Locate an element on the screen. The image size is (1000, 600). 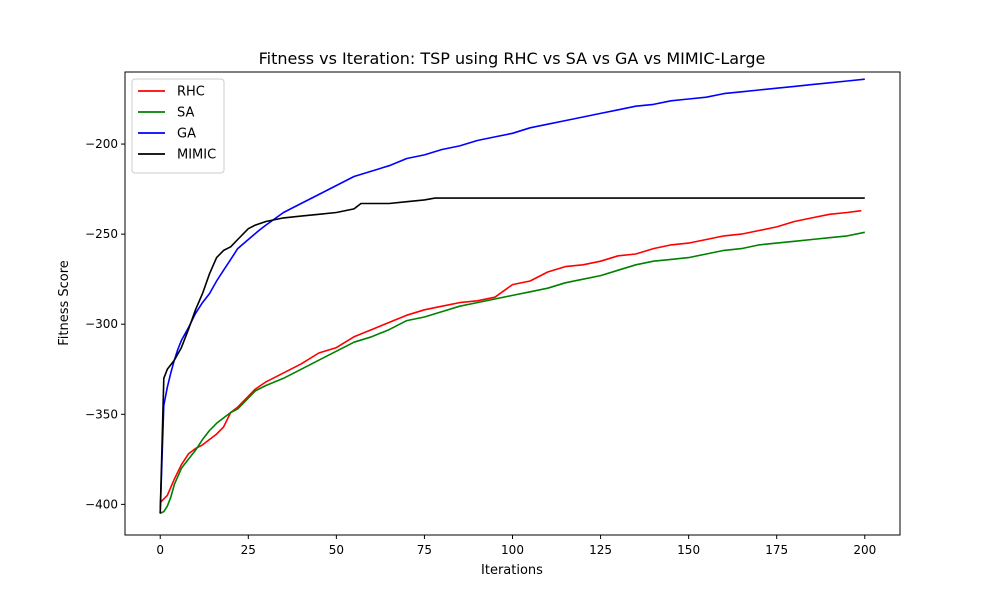
legend-label-ga: GA is located at coordinates (186, 134).